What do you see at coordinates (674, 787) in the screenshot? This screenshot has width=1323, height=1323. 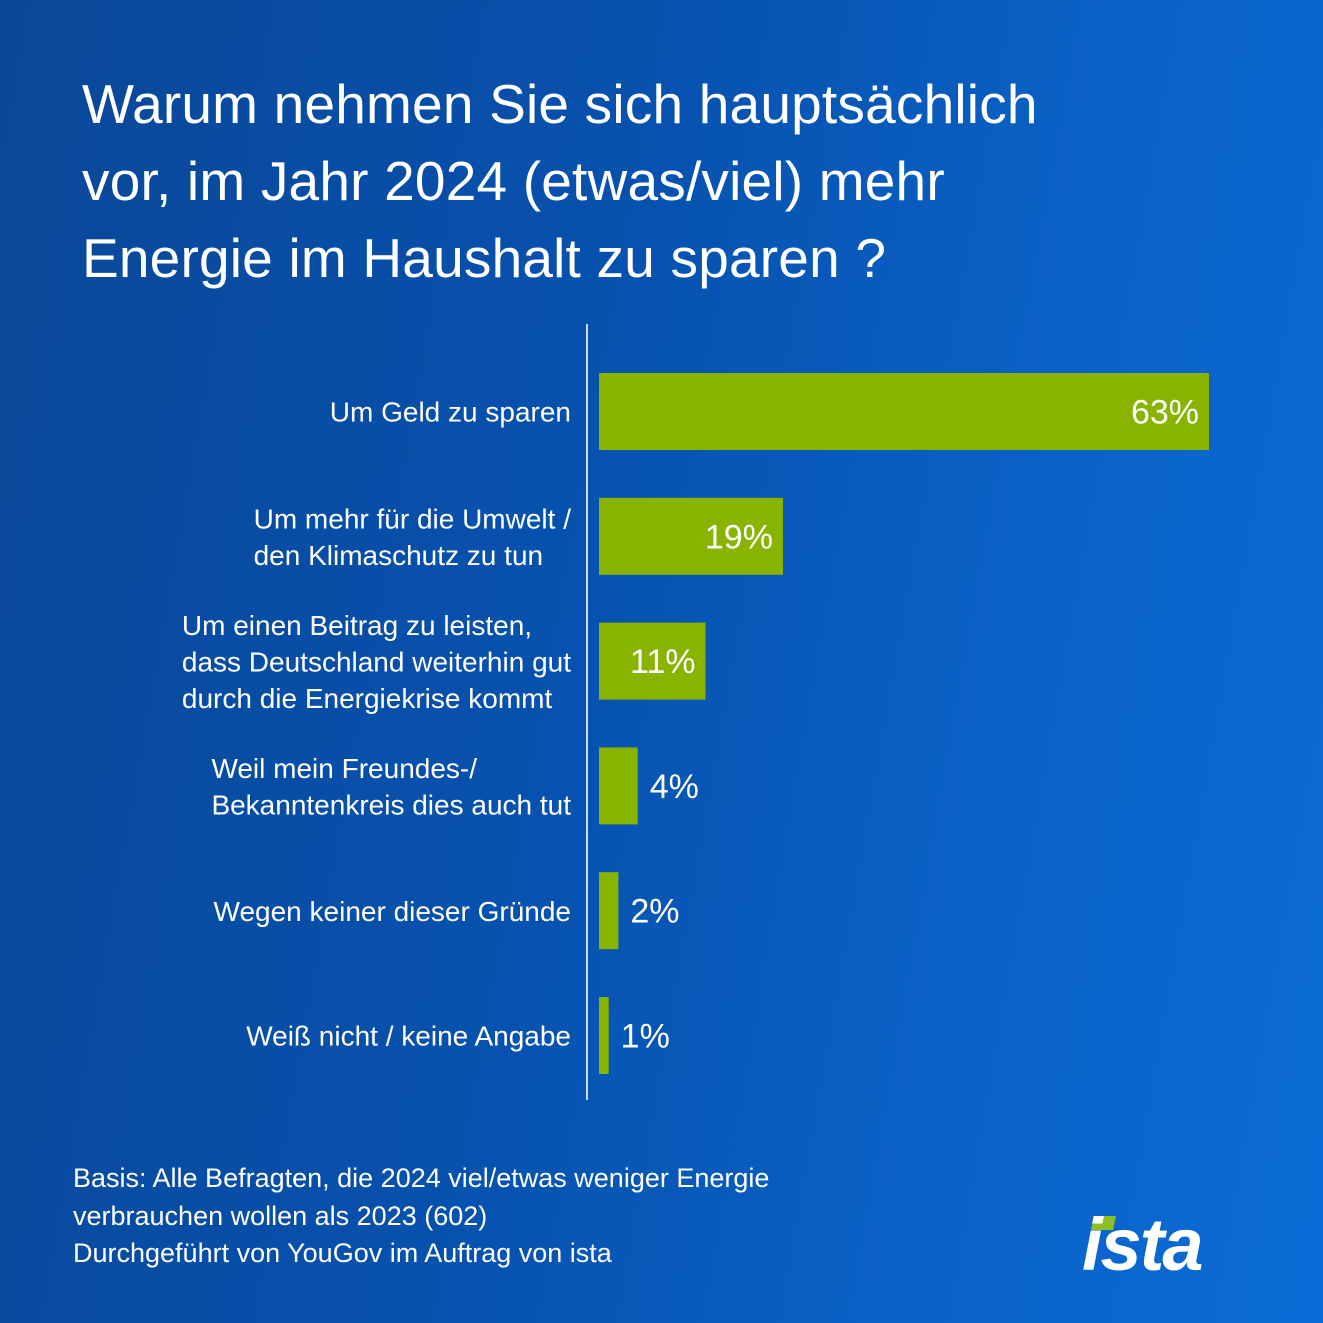 I see `data-label: 4%` at bounding box center [674, 787].